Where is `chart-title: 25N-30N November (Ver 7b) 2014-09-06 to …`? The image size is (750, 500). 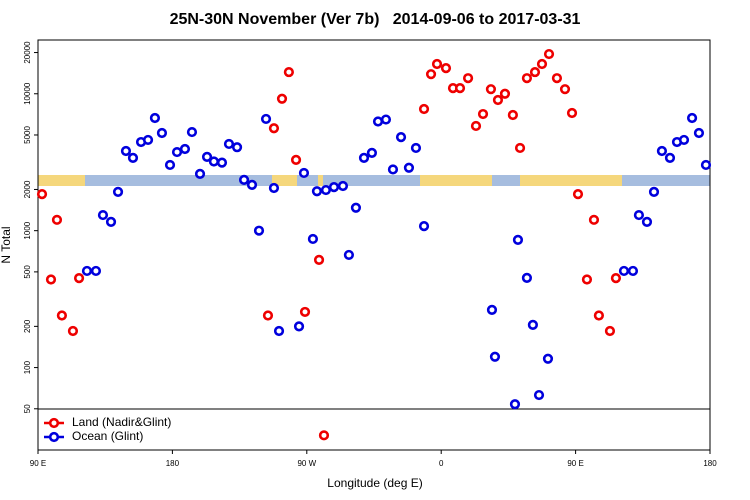 chart-title: 25N-30N November (Ver 7b) 2014-09-06 to … is located at coordinates (375, 19).